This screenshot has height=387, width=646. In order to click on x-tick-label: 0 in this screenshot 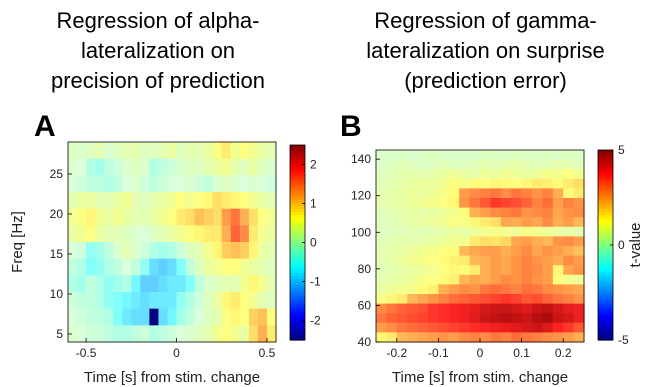, I will do `click(480, 353)`.